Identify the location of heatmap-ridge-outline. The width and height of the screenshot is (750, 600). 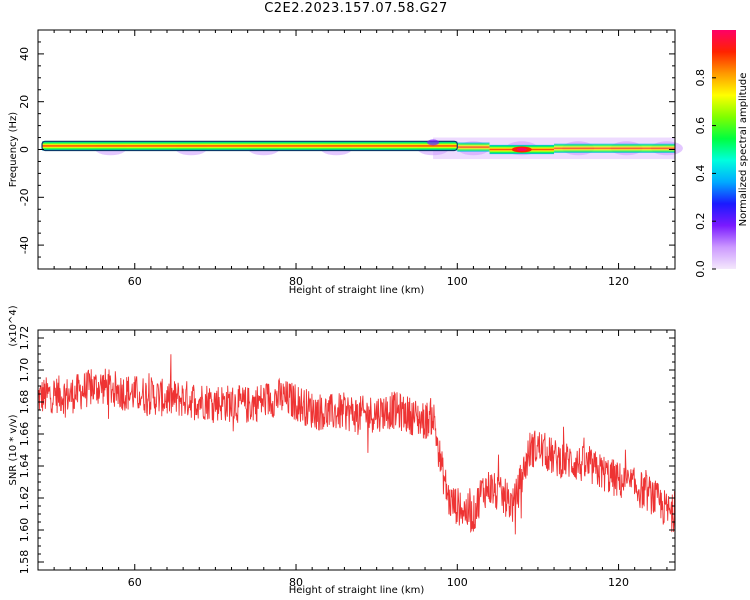
(249, 146).